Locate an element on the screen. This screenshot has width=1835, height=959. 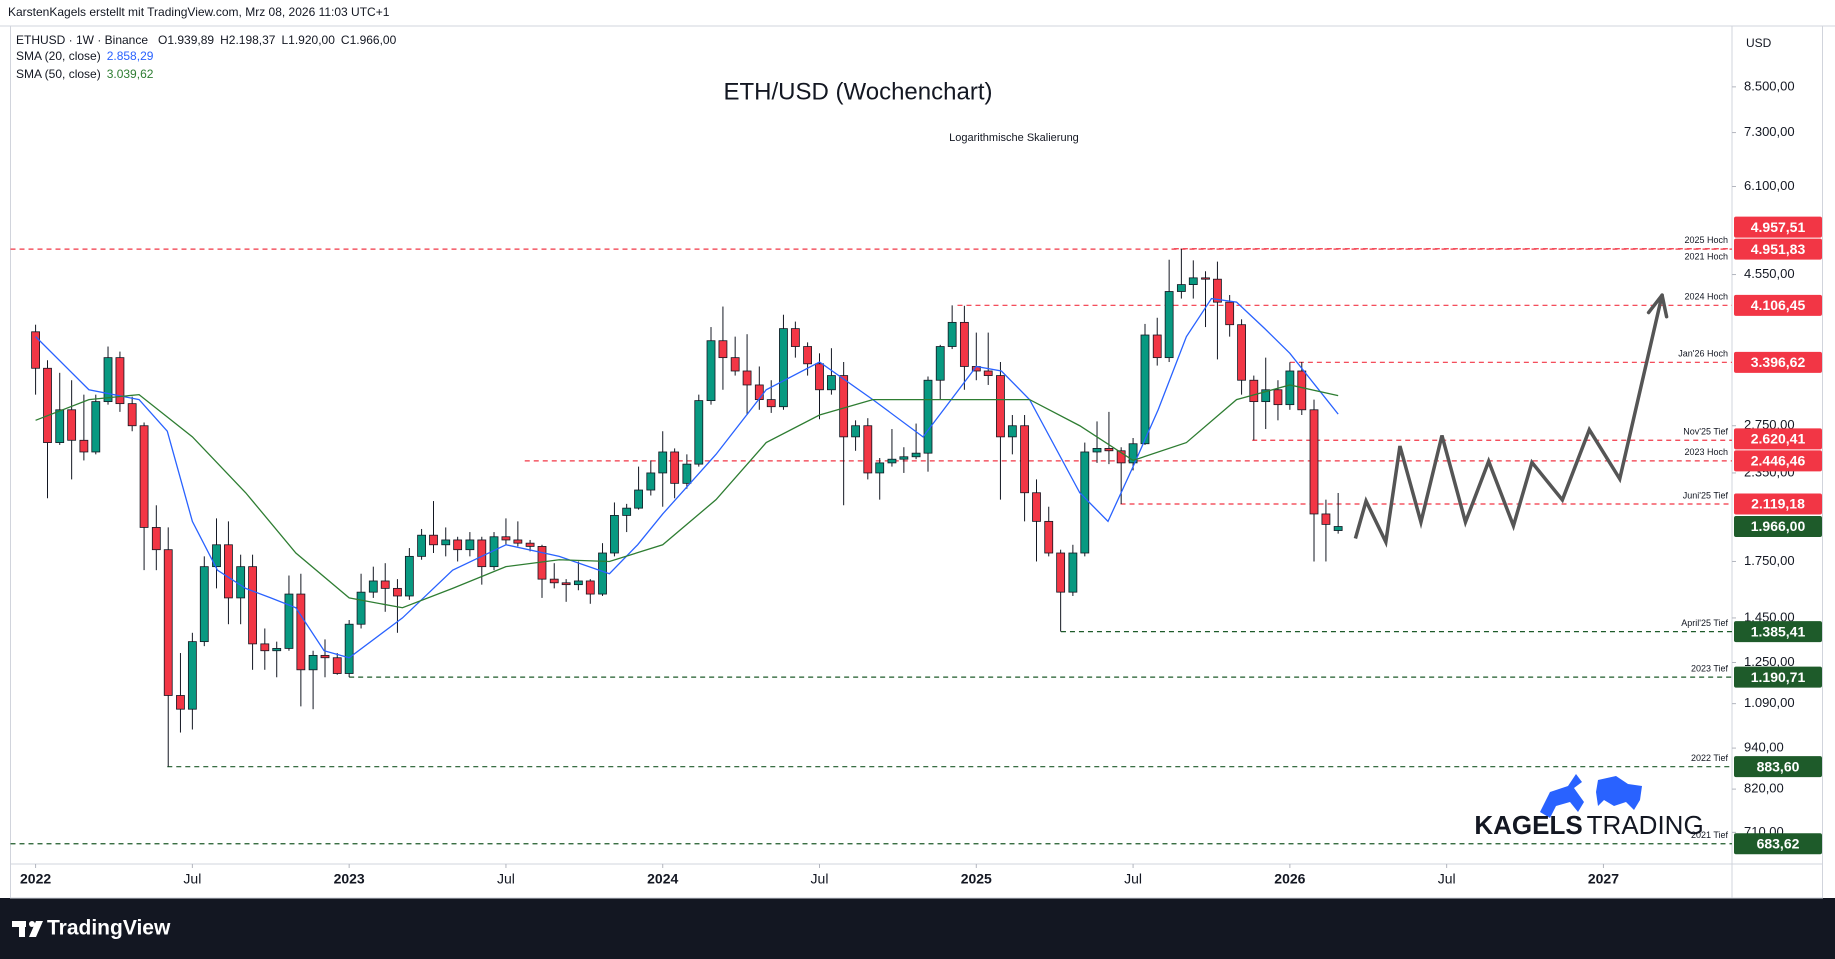
indicator-name: SMA (20, close) is located at coordinates (58, 56).